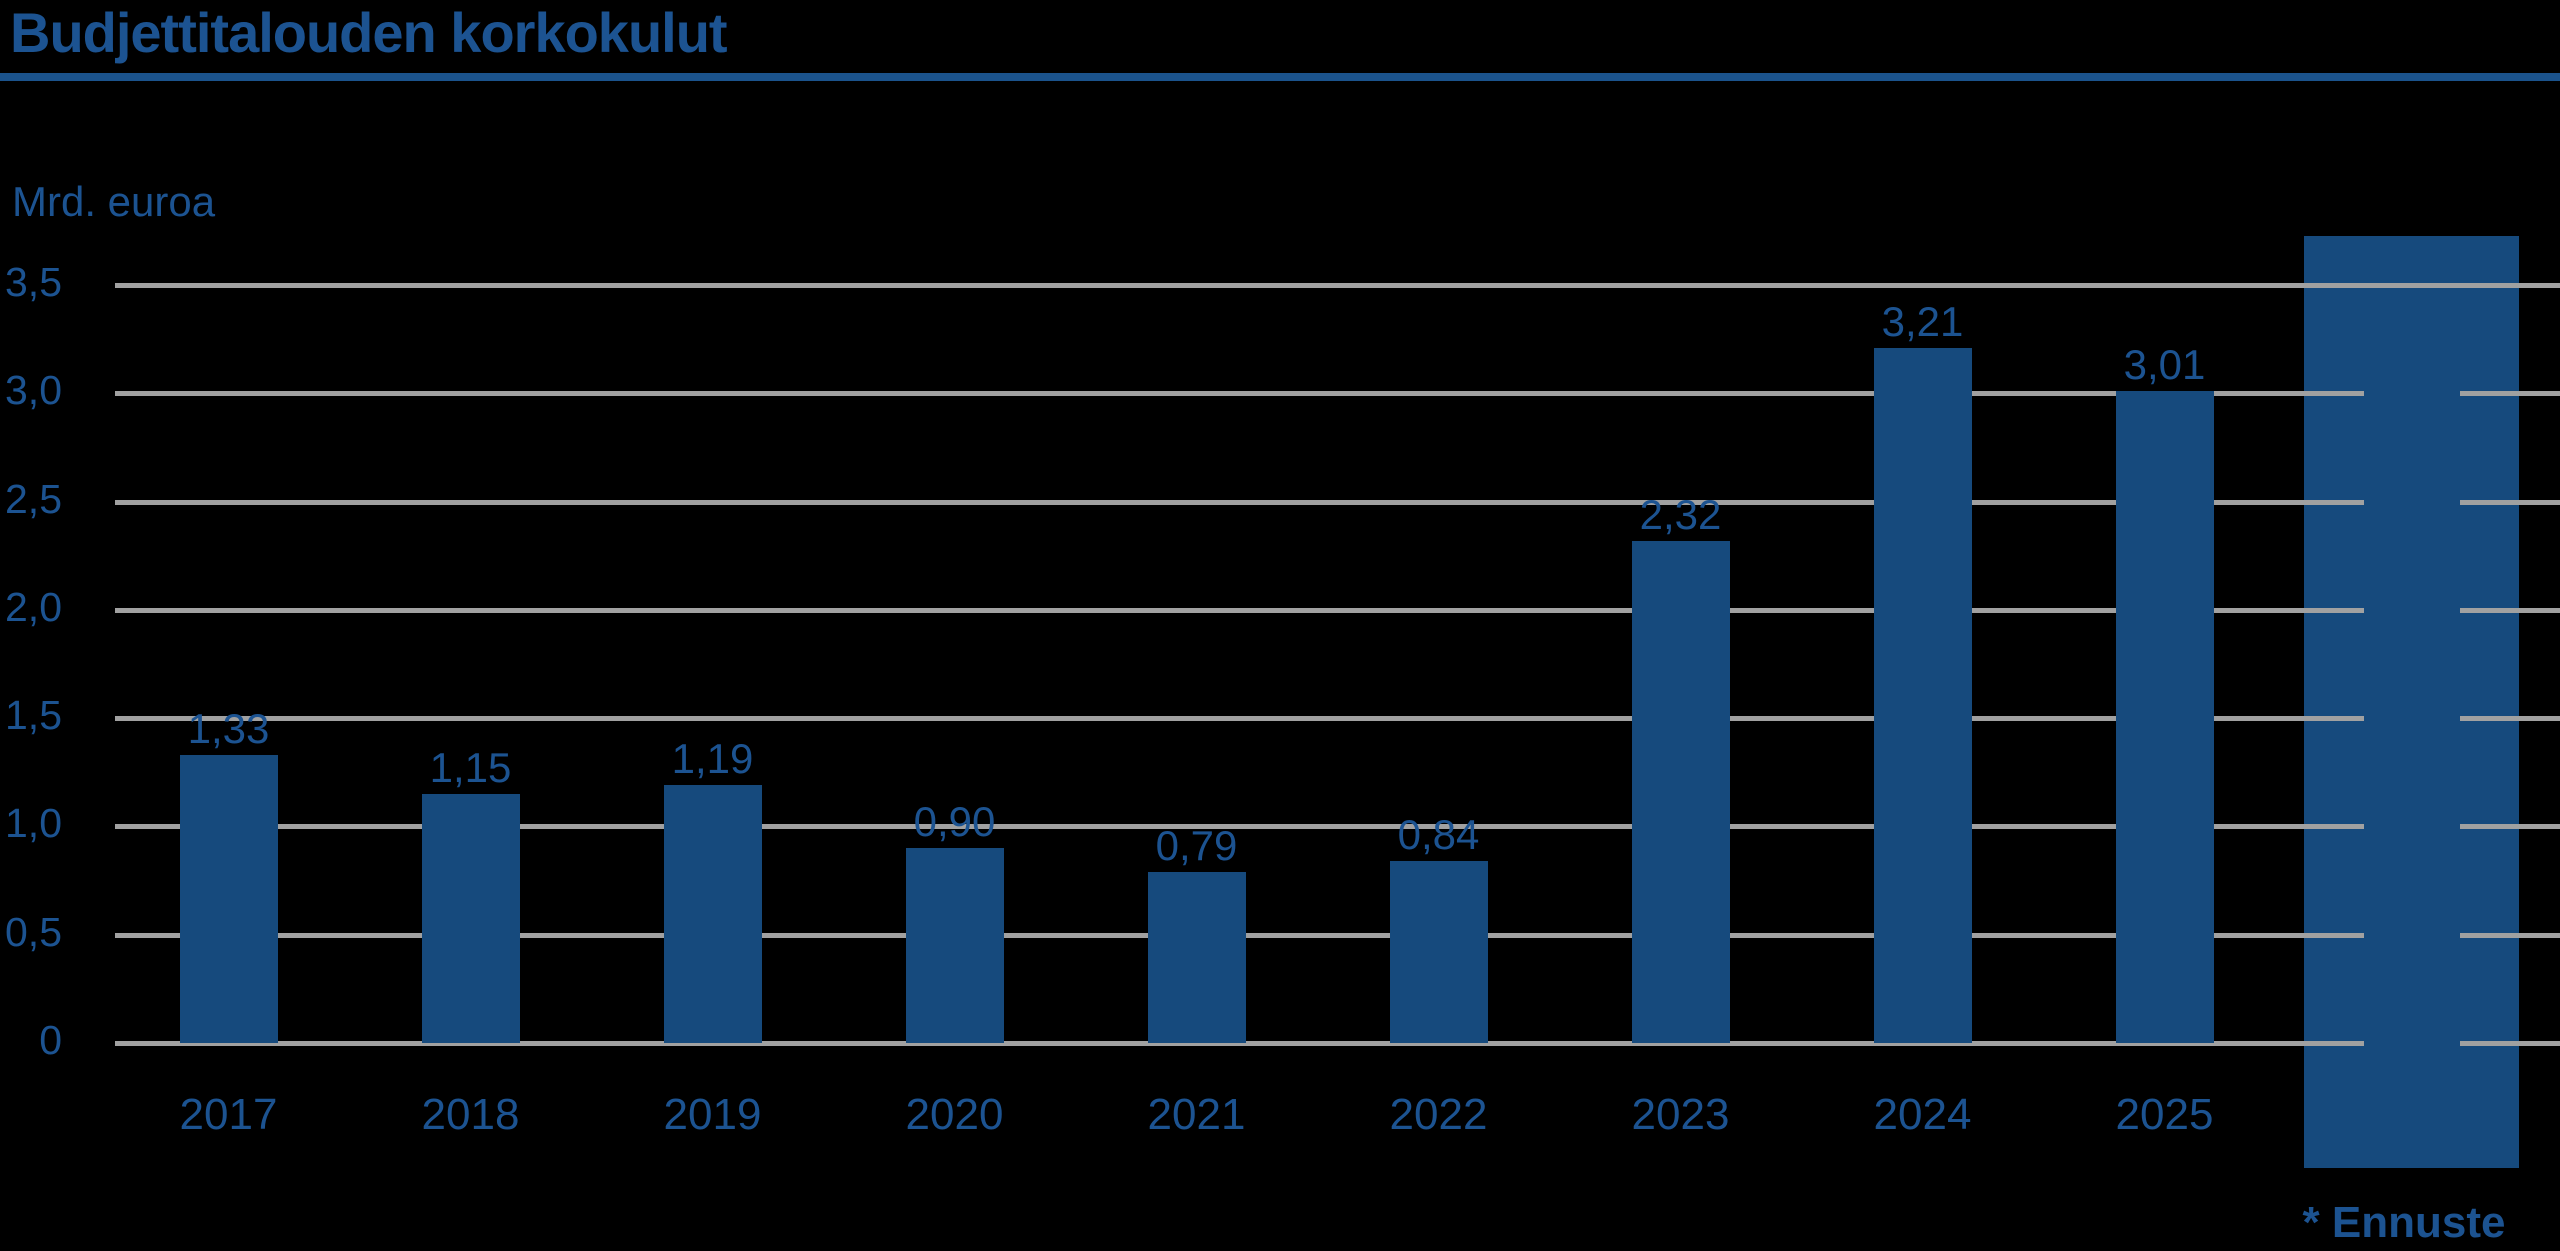 Image resolution: width=2560 pixels, height=1251 pixels. I want to click on forecast-bar, so click(2411, 734).